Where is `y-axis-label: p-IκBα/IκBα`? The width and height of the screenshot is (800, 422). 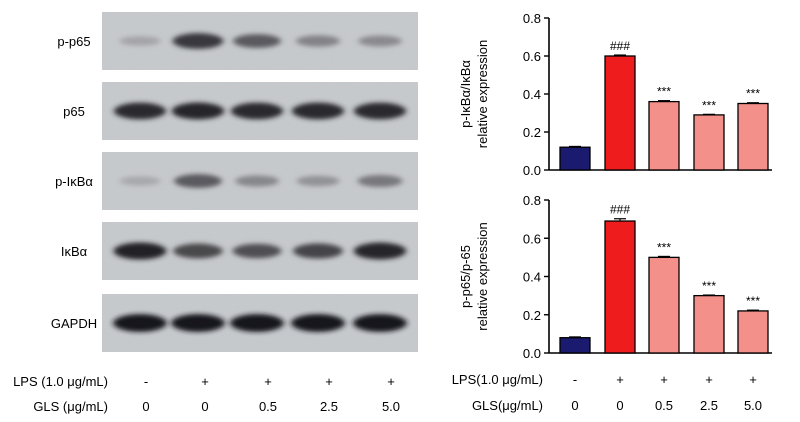
y-axis-label: p-IκBα/IκBα is located at coordinates (465, 94).